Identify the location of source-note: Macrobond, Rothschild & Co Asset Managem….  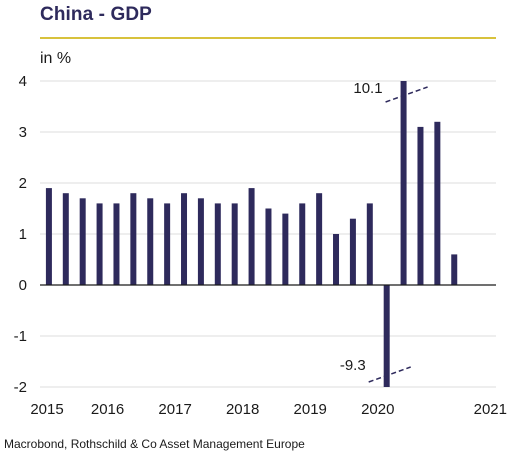
(154, 444).